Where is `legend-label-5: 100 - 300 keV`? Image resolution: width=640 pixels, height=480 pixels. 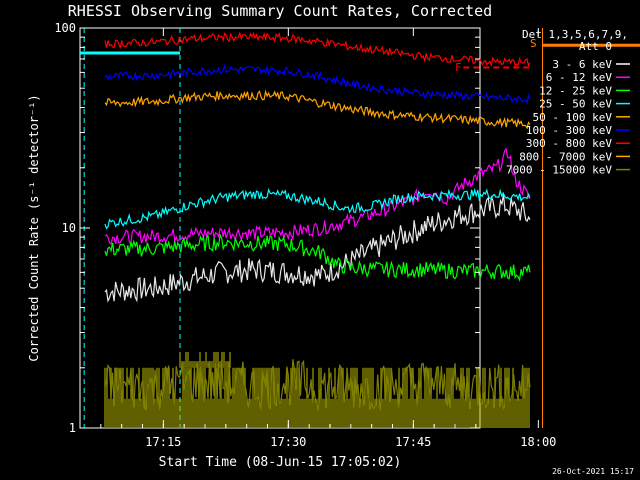
legend-label-5: 100 - 300 keV is located at coordinates (569, 130).